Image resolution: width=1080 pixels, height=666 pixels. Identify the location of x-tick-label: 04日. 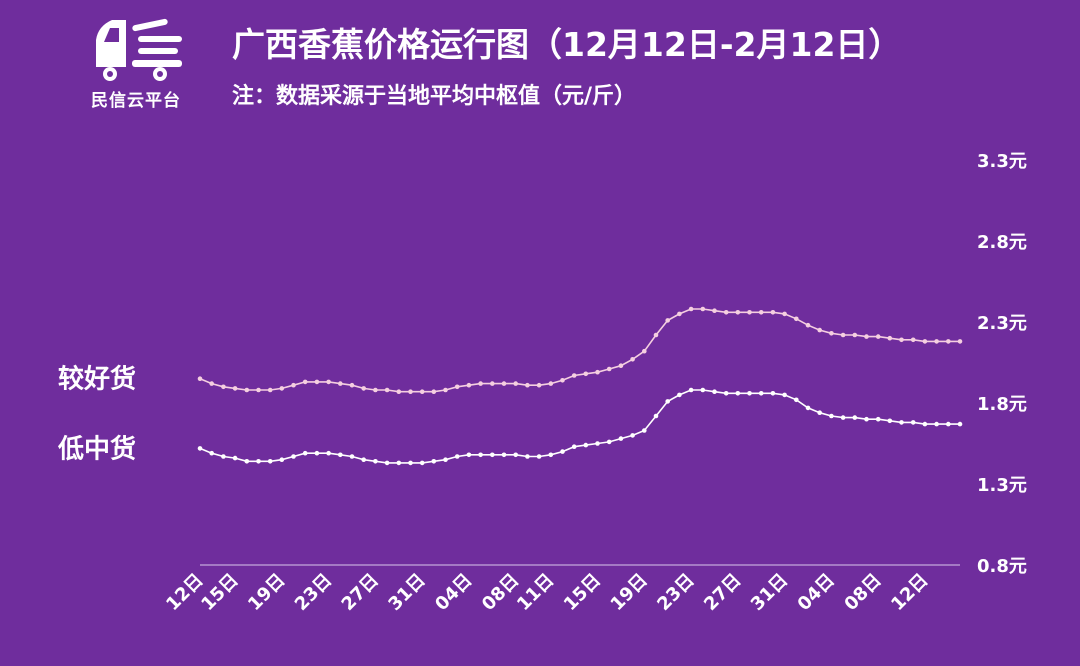
(816, 592).